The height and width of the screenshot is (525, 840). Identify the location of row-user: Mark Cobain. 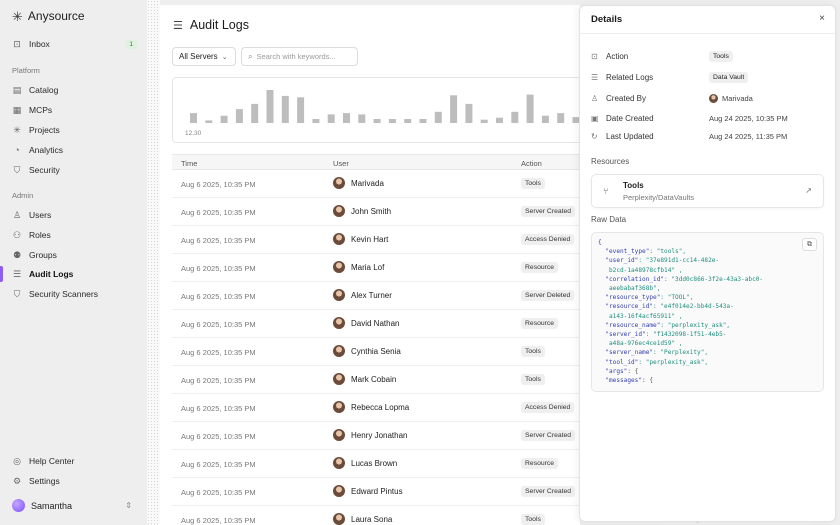
(364, 379).